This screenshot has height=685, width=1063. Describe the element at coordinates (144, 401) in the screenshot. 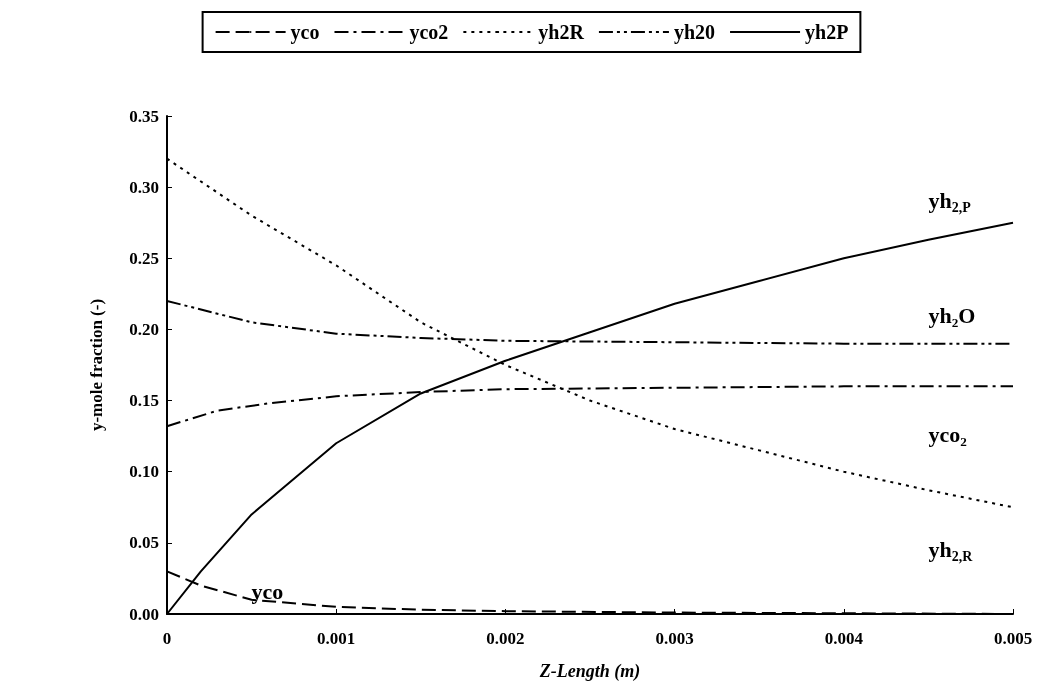

I see `y-tick-label: 0.15` at that location.